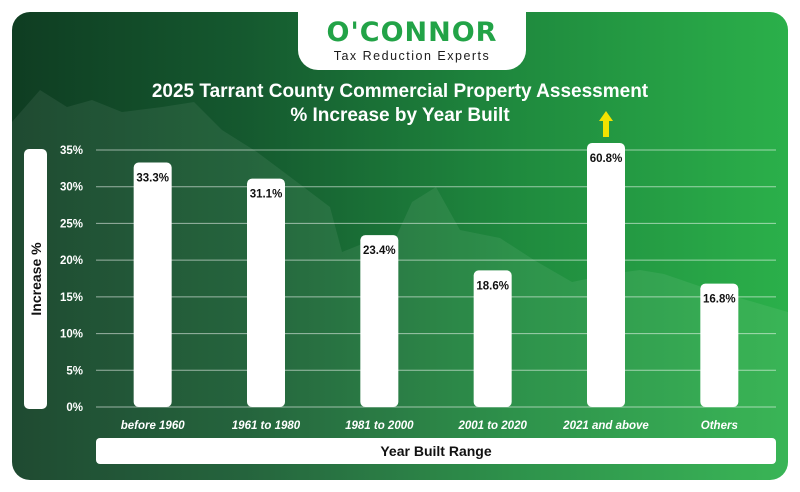 This screenshot has width=800, height=492. What do you see at coordinates (71, 298) in the screenshot?
I see `y-tick-label: 15%` at bounding box center [71, 298].